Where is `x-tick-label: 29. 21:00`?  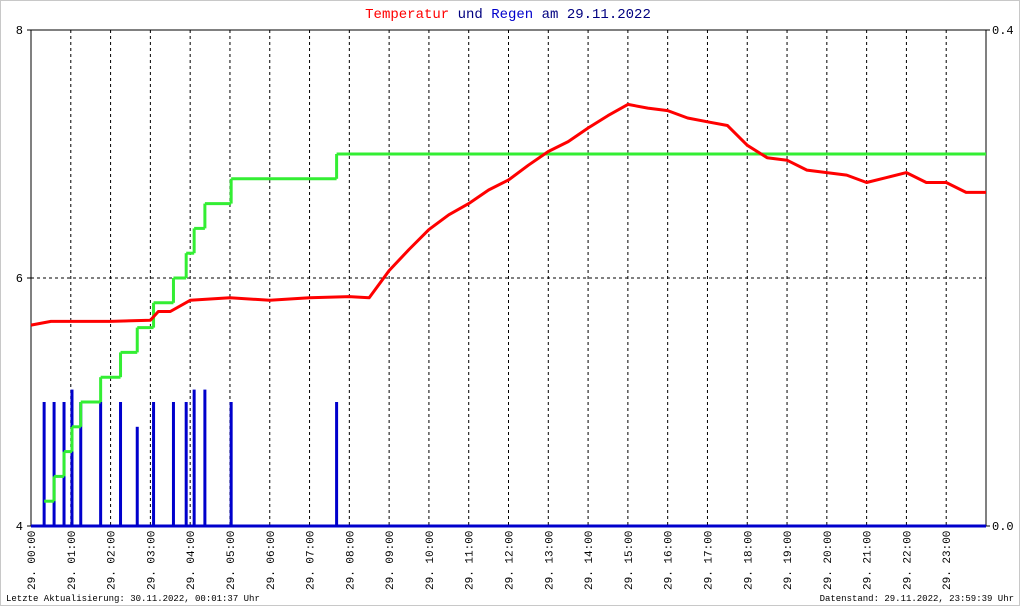
x-tick-label: 29. 21:00 is located at coordinates (869, 560).